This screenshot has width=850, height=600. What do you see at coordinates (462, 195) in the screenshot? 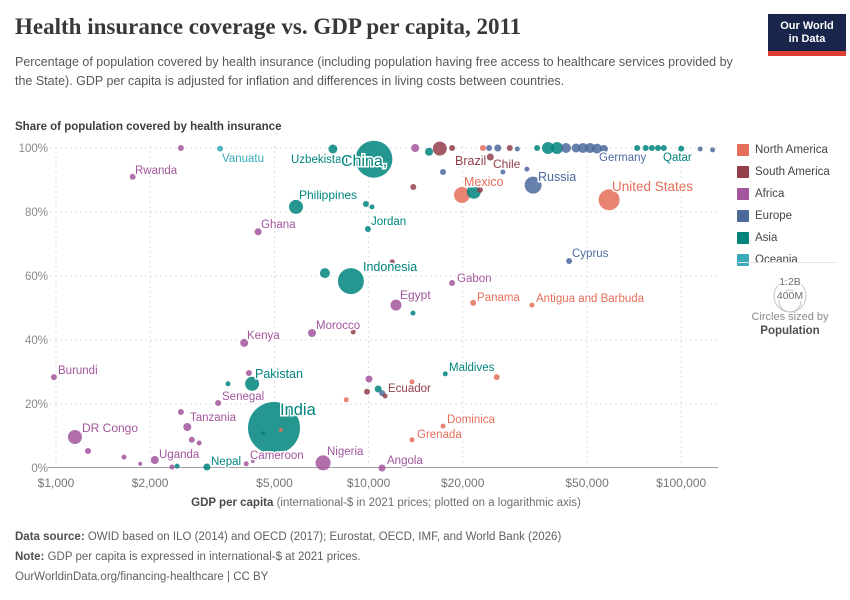
I see `point-mexico` at bounding box center [462, 195].